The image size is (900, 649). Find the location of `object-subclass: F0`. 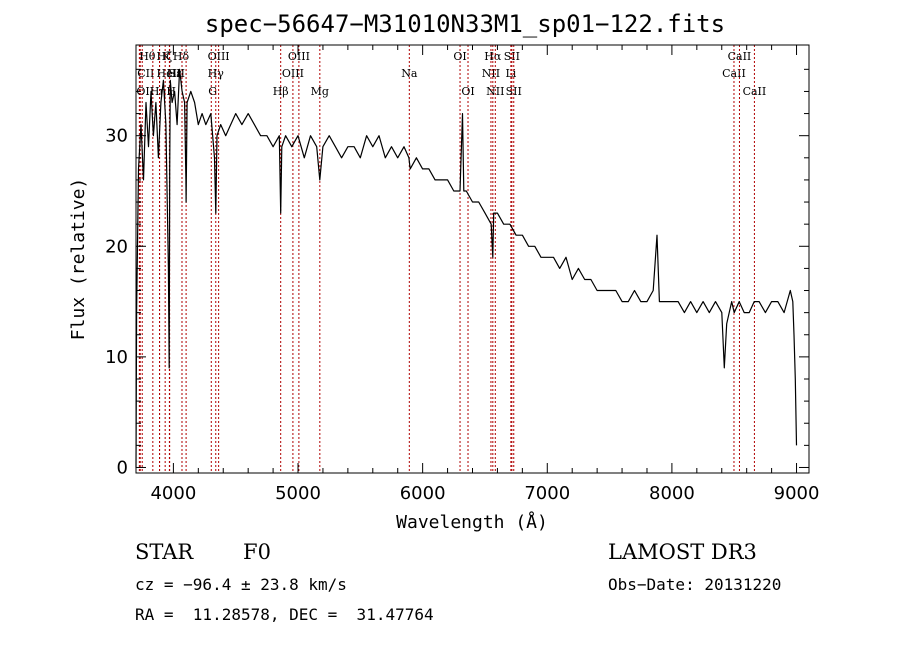

object-subclass: F0 is located at coordinates (257, 552).